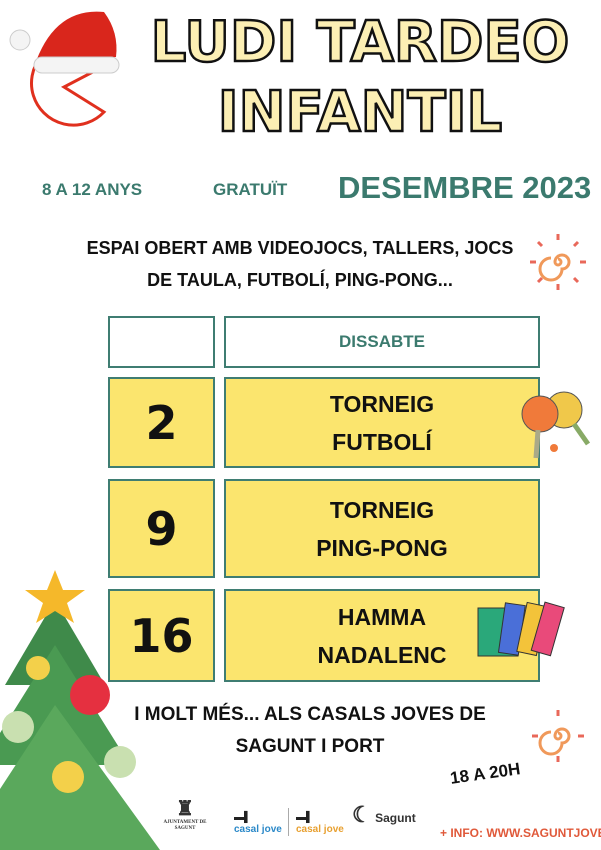 Image resolution: width=601 pixels, height=850 pixels. I want to click on table-day-cell: 2, so click(161, 422).